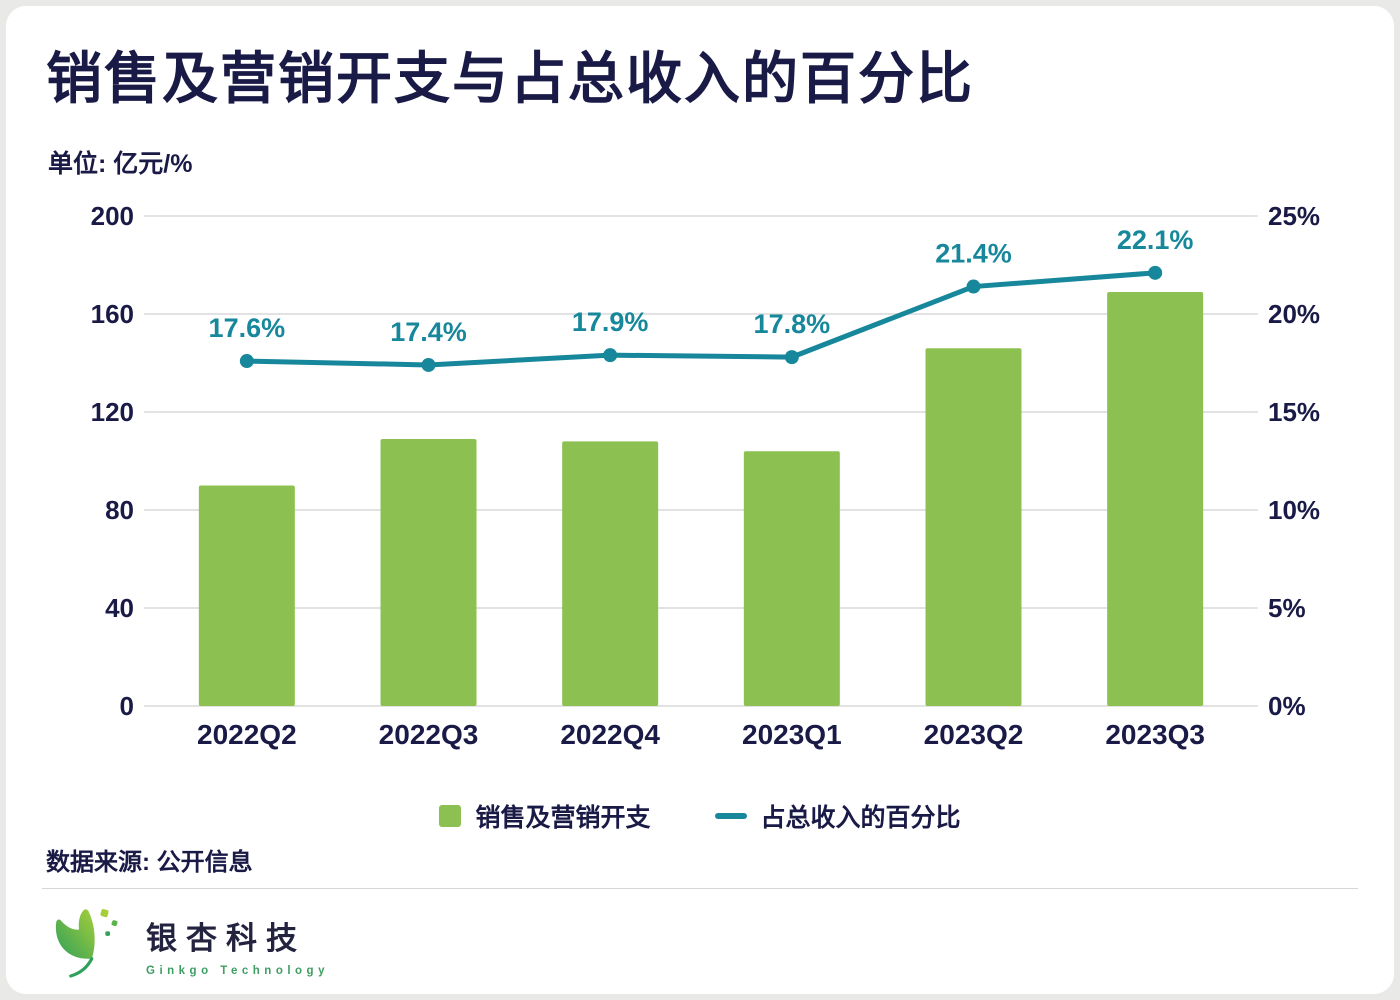 The height and width of the screenshot is (1000, 1400). I want to click on legend-item-bar: 销售及营销开支, so click(545, 816).